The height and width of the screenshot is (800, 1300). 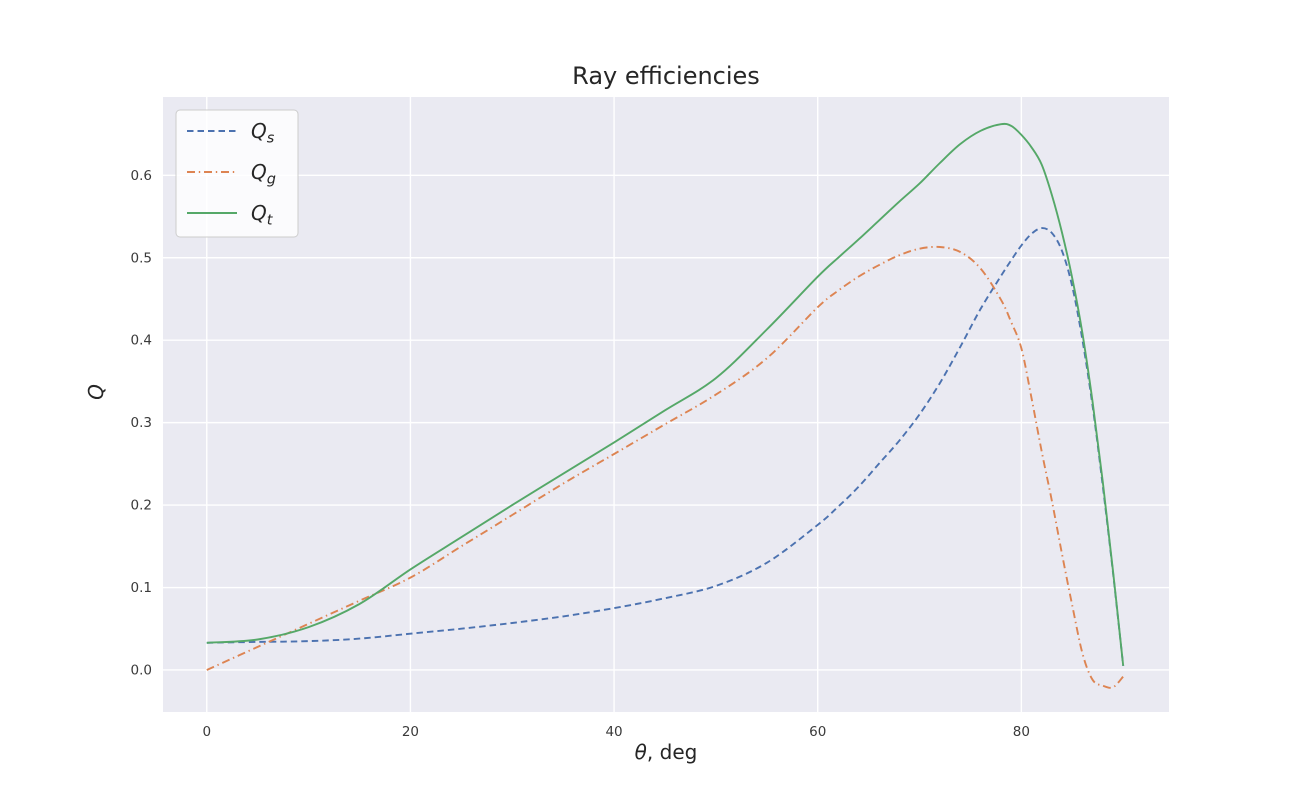 I want to click on chart-title: Ray efficiencies, so click(x=666, y=76).